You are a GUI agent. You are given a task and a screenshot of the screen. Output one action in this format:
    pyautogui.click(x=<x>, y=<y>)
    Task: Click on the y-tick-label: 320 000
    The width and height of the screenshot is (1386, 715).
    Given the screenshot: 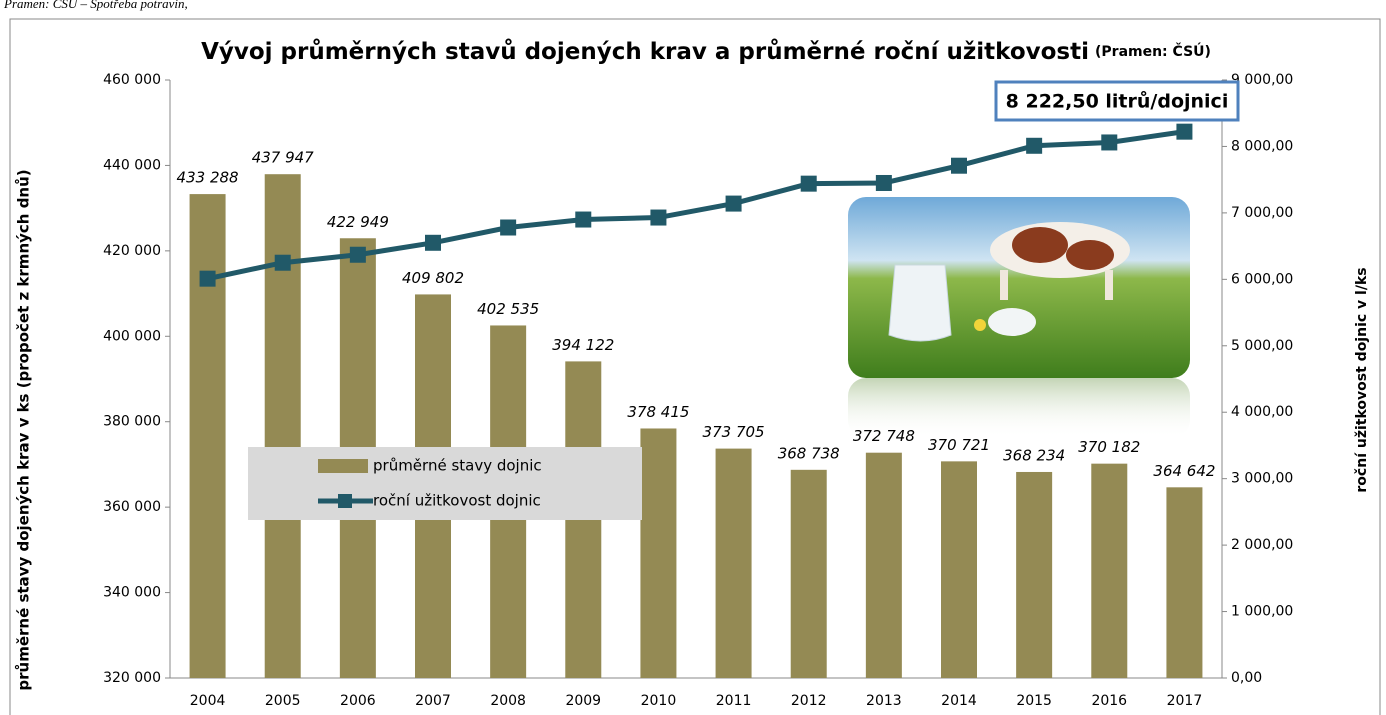 What is the action you would take?
    pyautogui.click(x=132, y=678)
    